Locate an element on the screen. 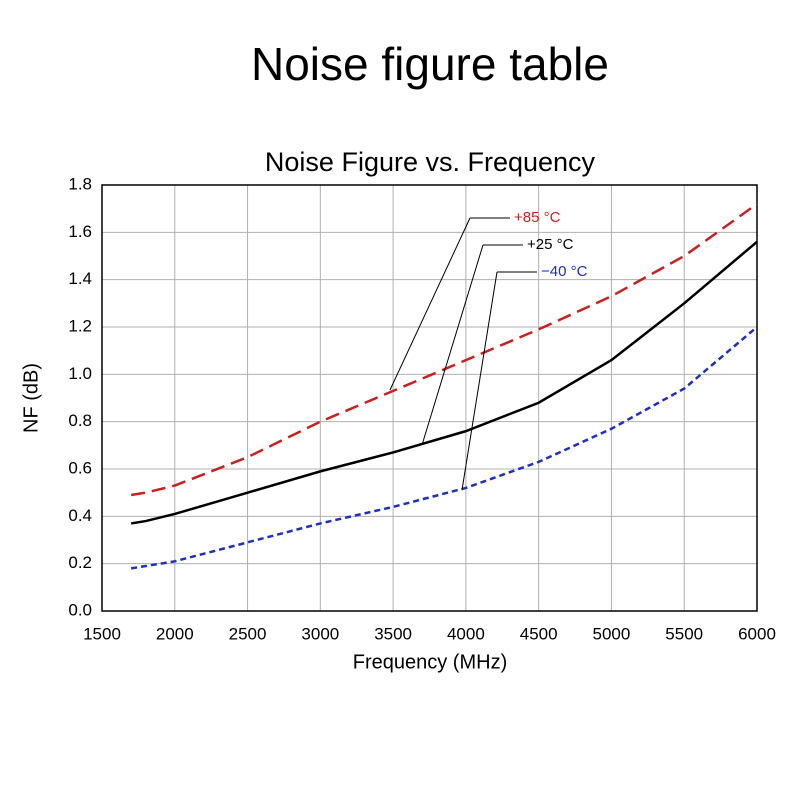  x-tick-label: 3500 is located at coordinates (393, 633).